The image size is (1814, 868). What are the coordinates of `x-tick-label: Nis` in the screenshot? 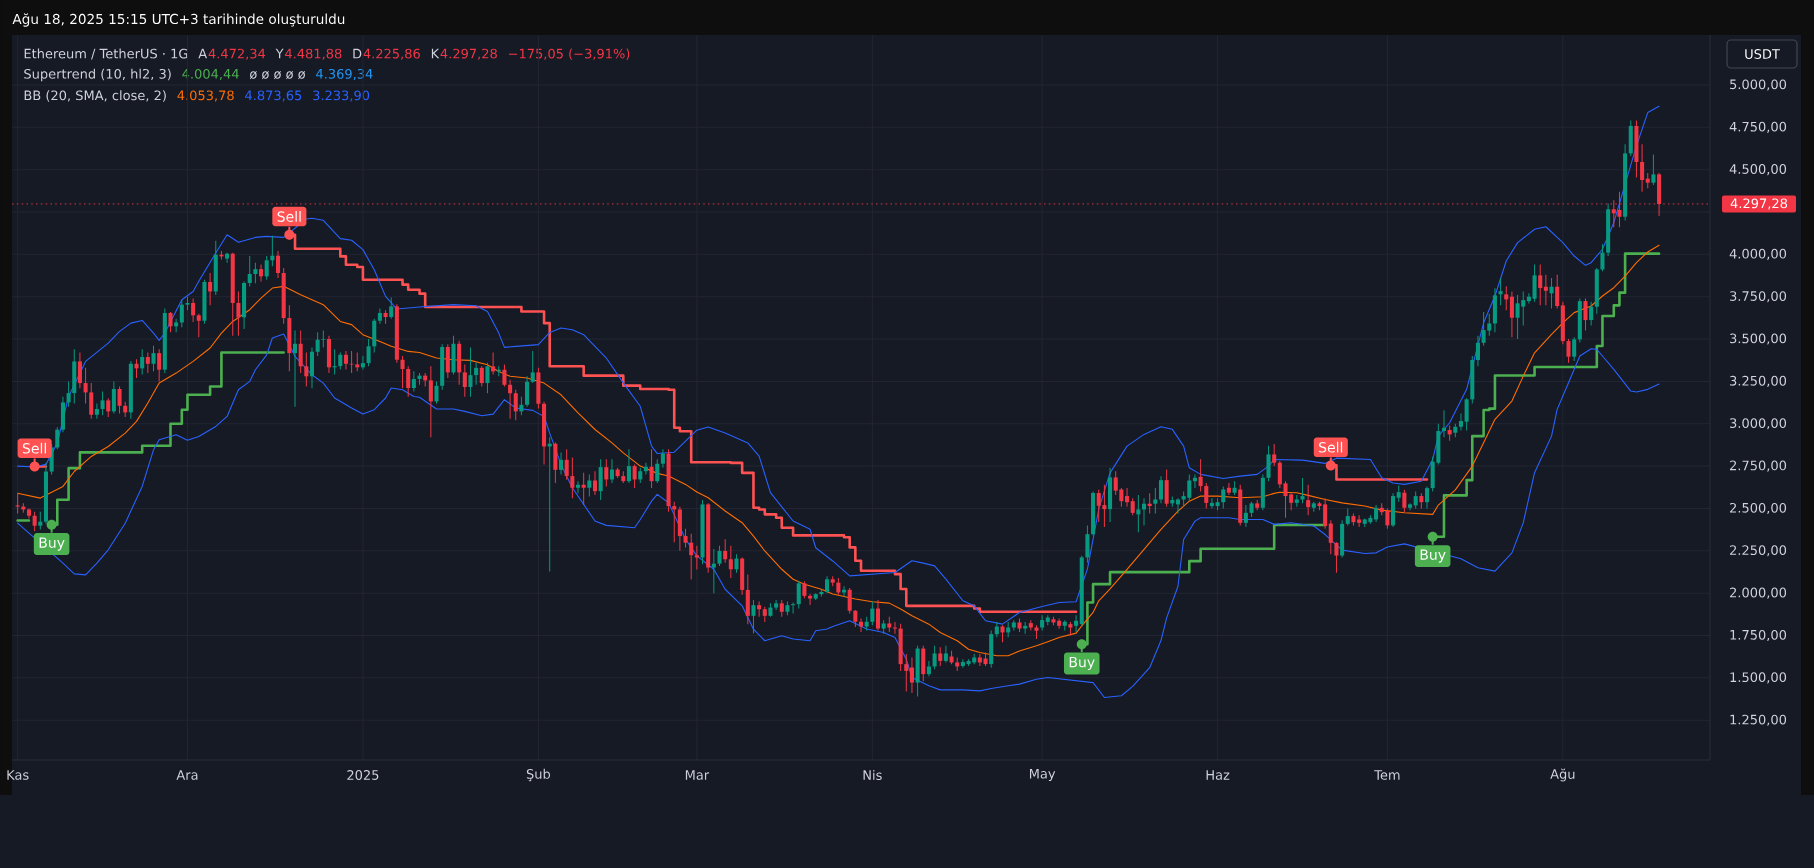 It's located at (872, 775).